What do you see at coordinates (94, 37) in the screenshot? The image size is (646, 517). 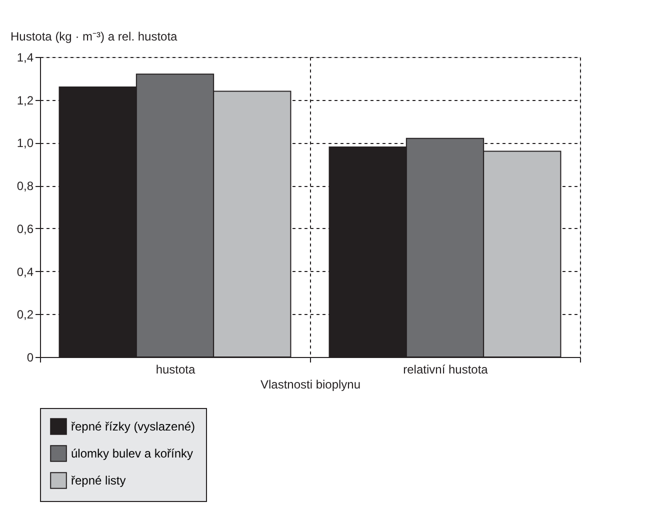 I see `y-axis-title: Hustota (kg · m⁻³) a rel. hustota` at bounding box center [94, 37].